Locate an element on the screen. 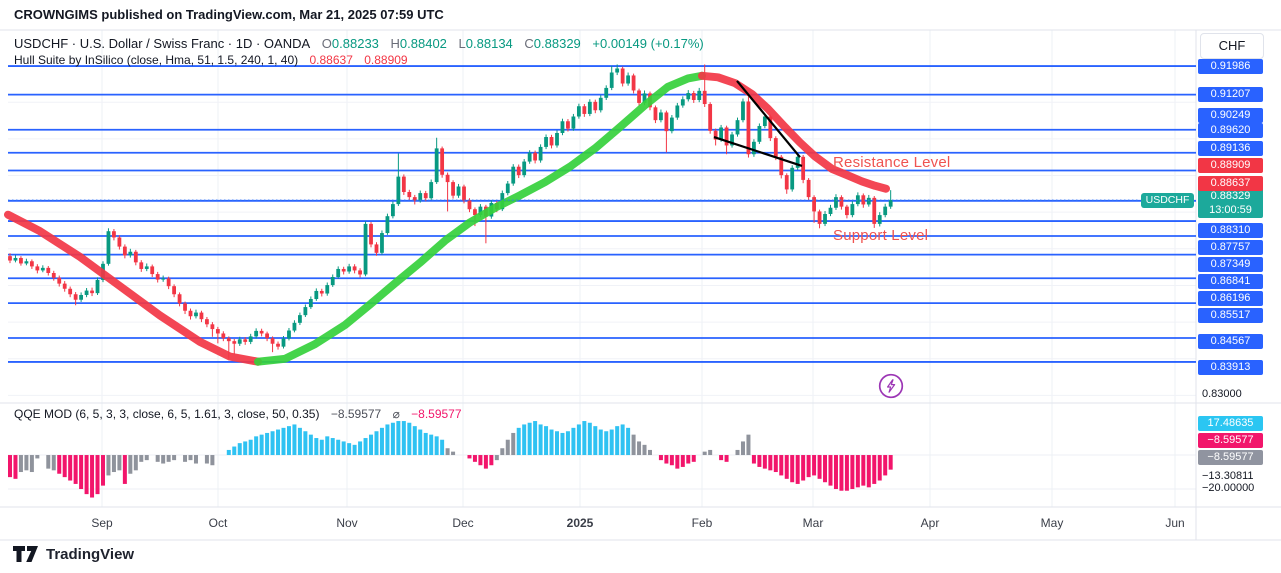 Image resolution: width=1281 pixels, height=573 pixels. time-axis-label: Sep is located at coordinates (102, 523).